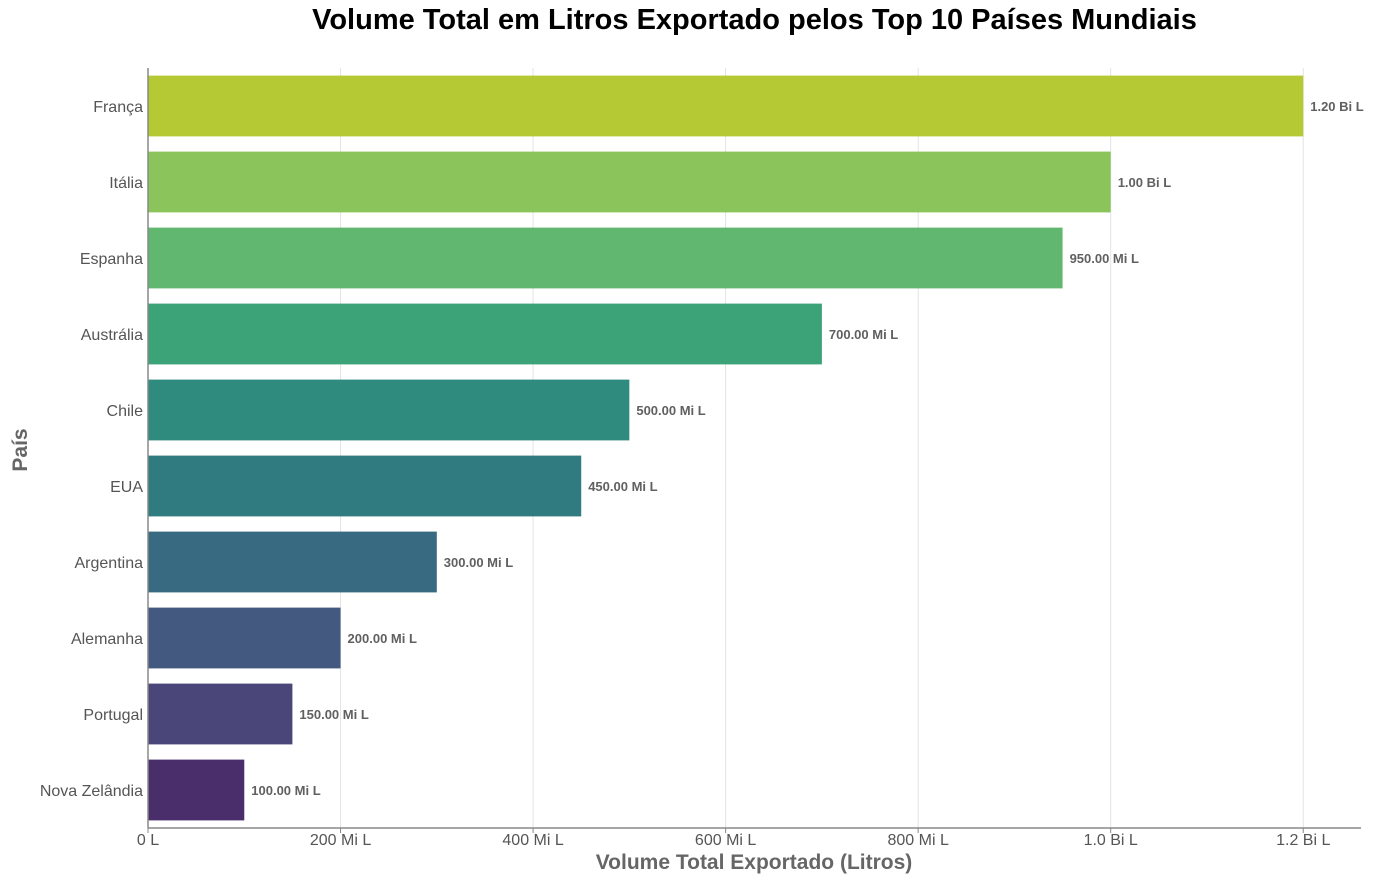 This screenshot has width=1377, height=884. I want to click on y-tick-label: Chile, so click(125, 411).